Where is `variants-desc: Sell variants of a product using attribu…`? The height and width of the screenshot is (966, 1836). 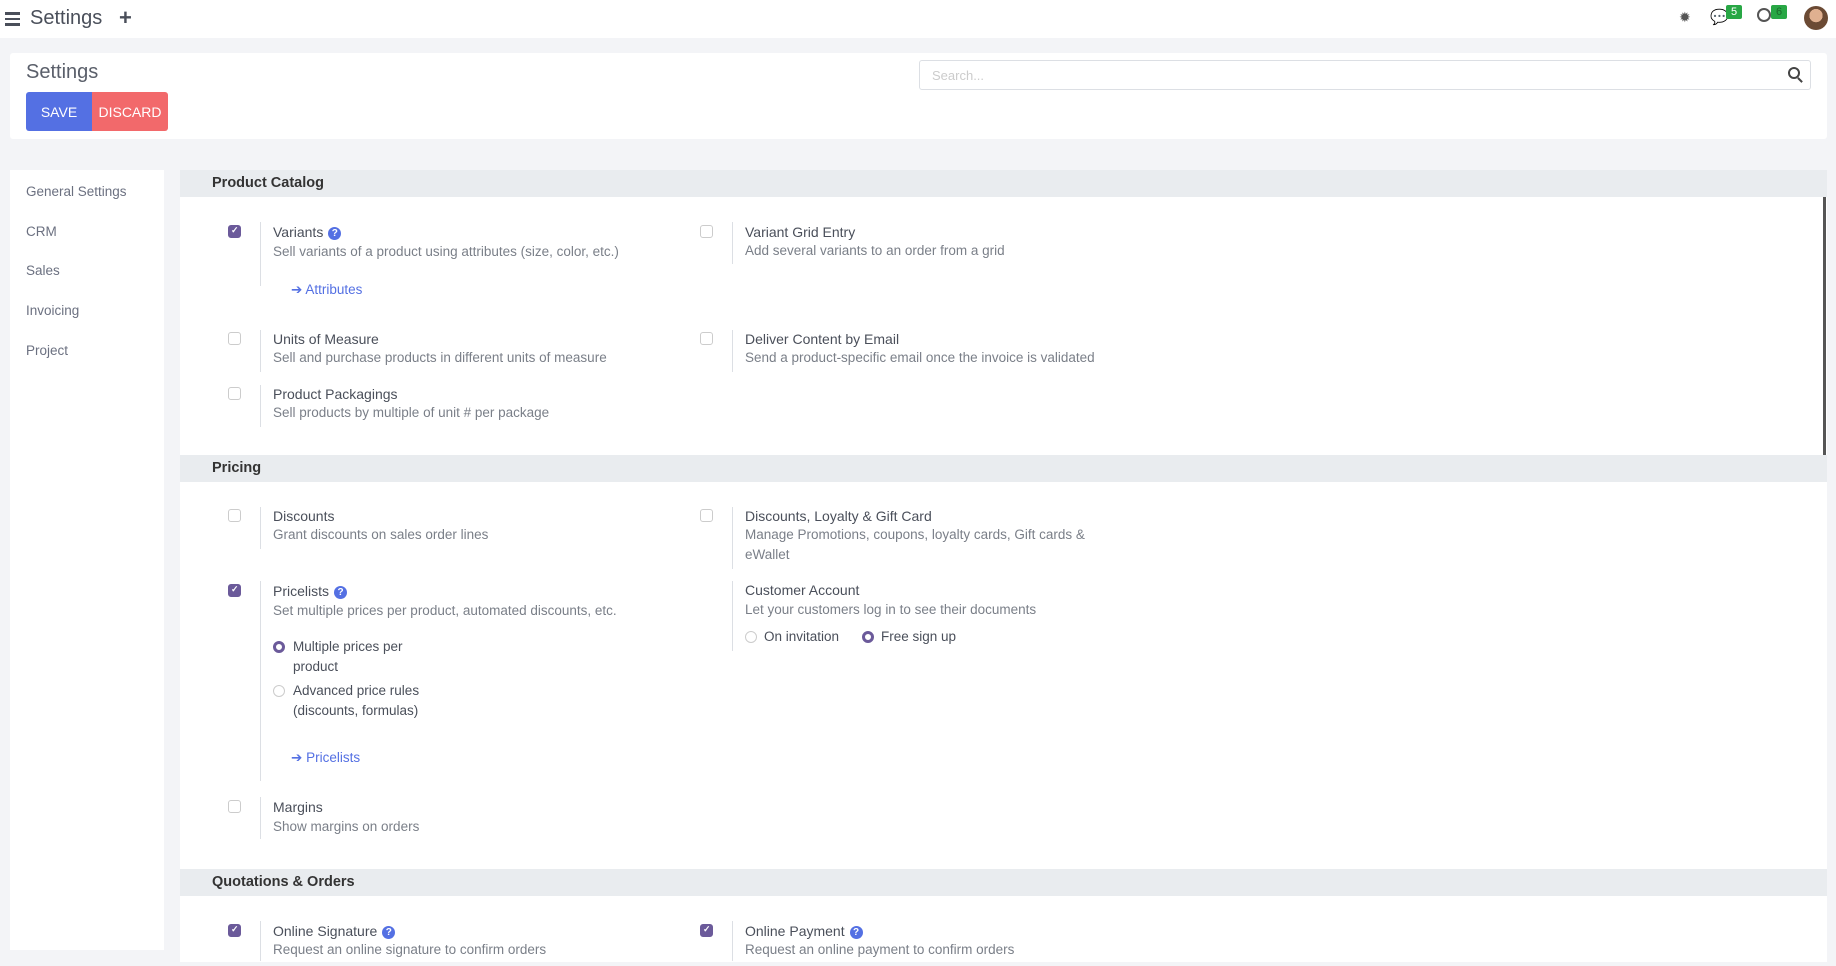 variants-desc: Sell variants of a product using attribu… is located at coordinates (446, 251).